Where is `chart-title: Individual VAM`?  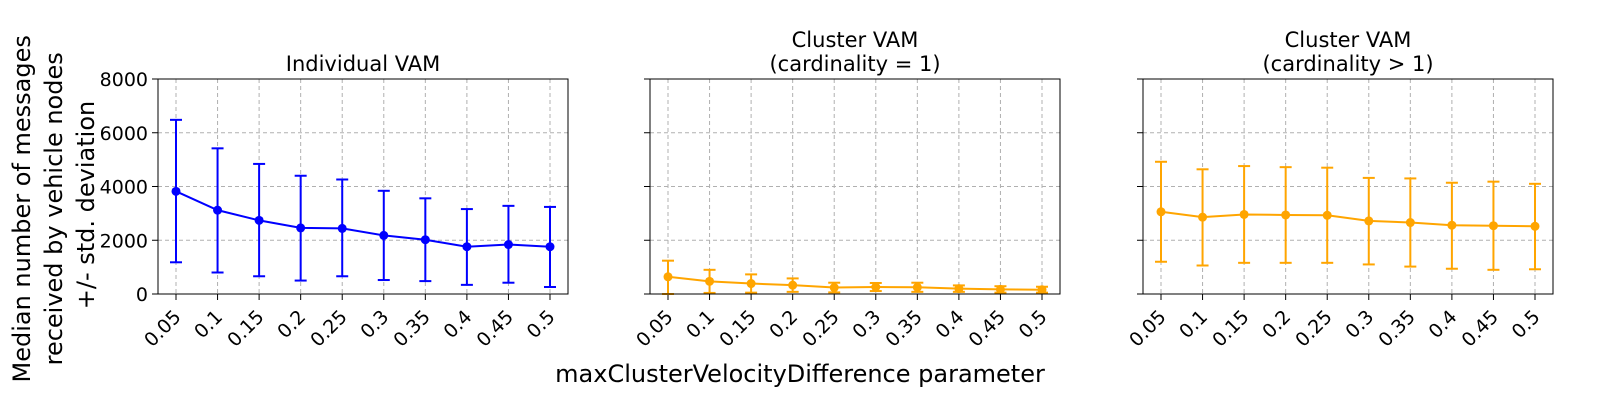 chart-title: Individual VAM is located at coordinates (363, 64).